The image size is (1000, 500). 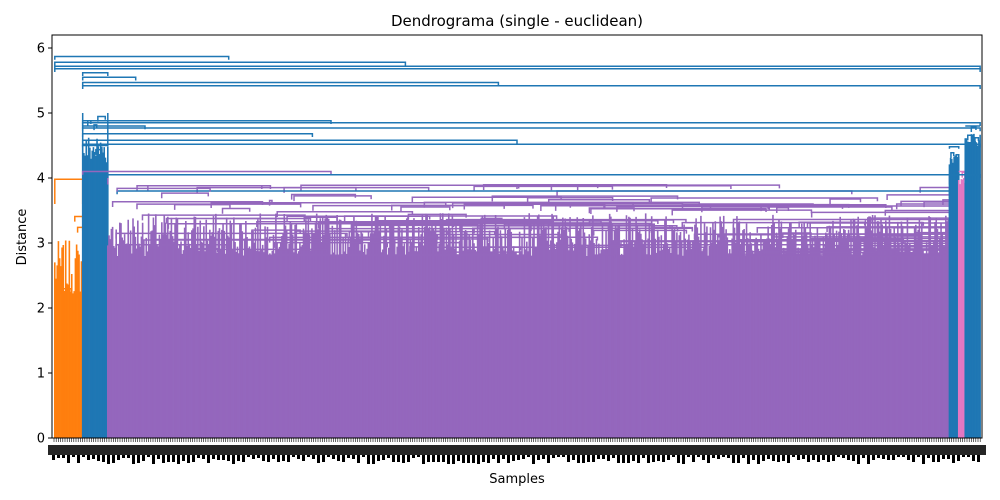 I want to click on cluster-merge, so click(x=529, y=179).